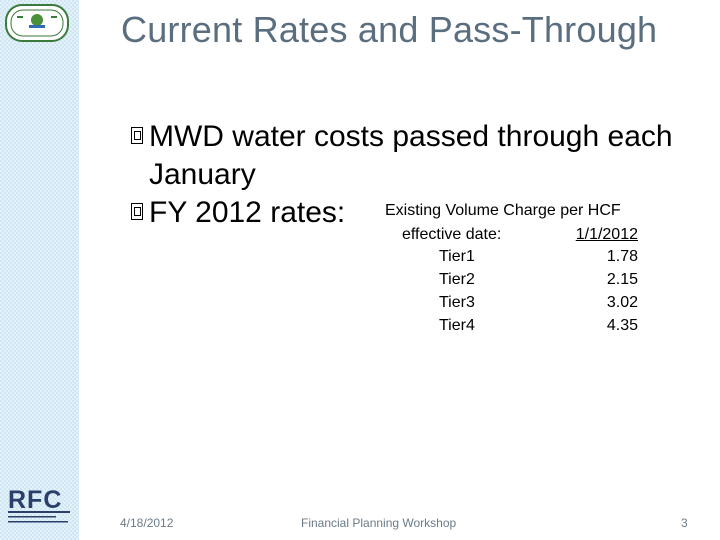 The image size is (720, 540). What do you see at coordinates (457, 302) in the screenshot?
I see `tier-name: Tier3` at bounding box center [457, 302].